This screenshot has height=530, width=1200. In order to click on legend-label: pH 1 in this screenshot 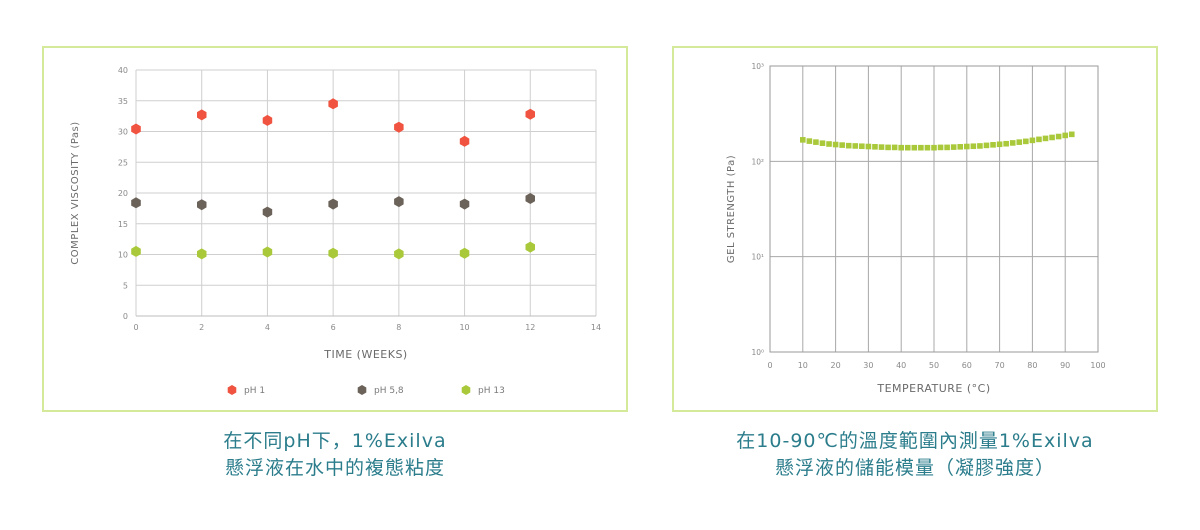, I will do `click(254, 391)`.